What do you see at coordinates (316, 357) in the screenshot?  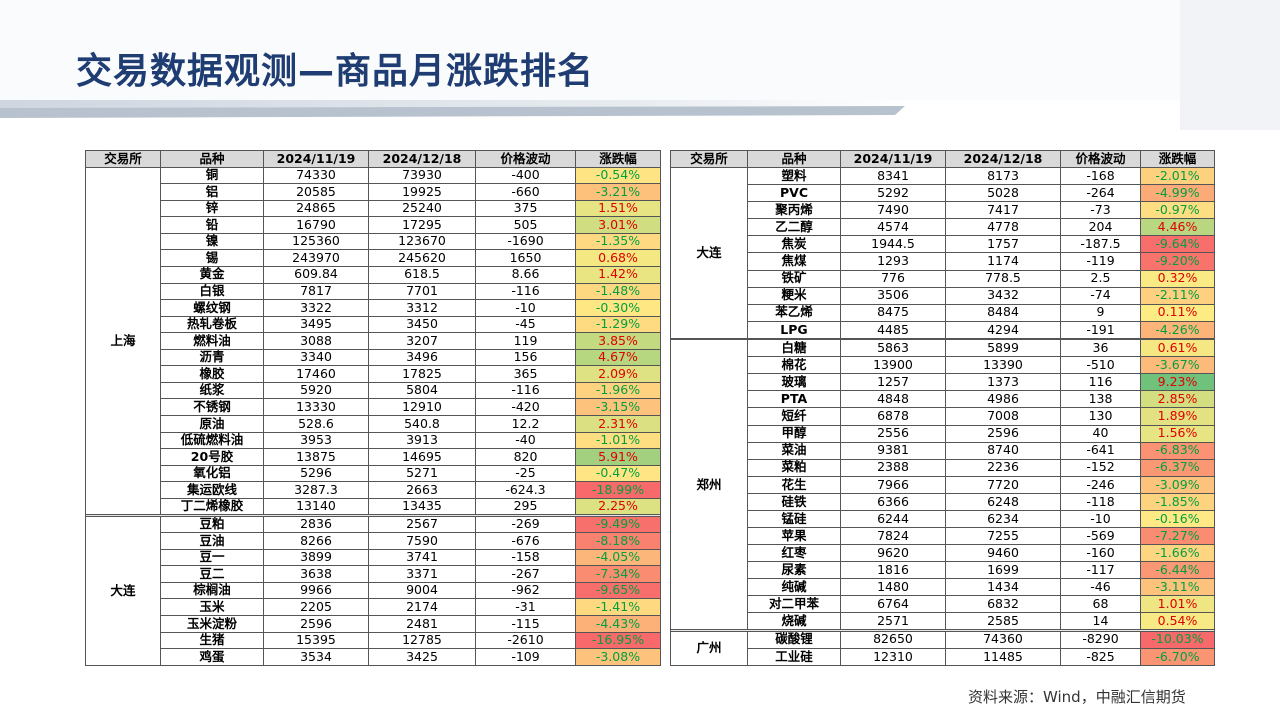 I see `price-cell: 3340` at bounding box center [316, 357].